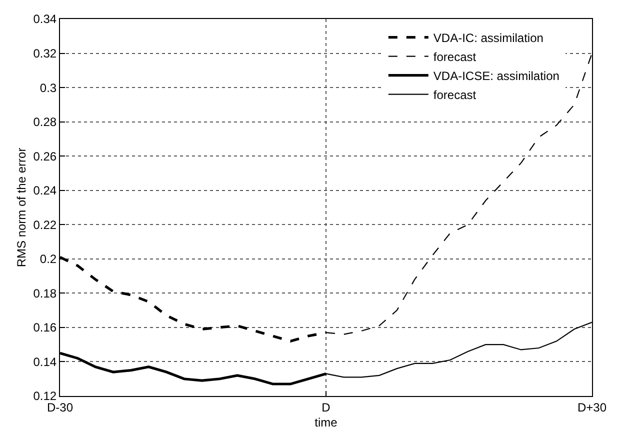 This screenshot has height=439, width=619. Describe the element at coordinates (592, 407) in the screenshot. I see `x-tick-label: D+30` at that location.